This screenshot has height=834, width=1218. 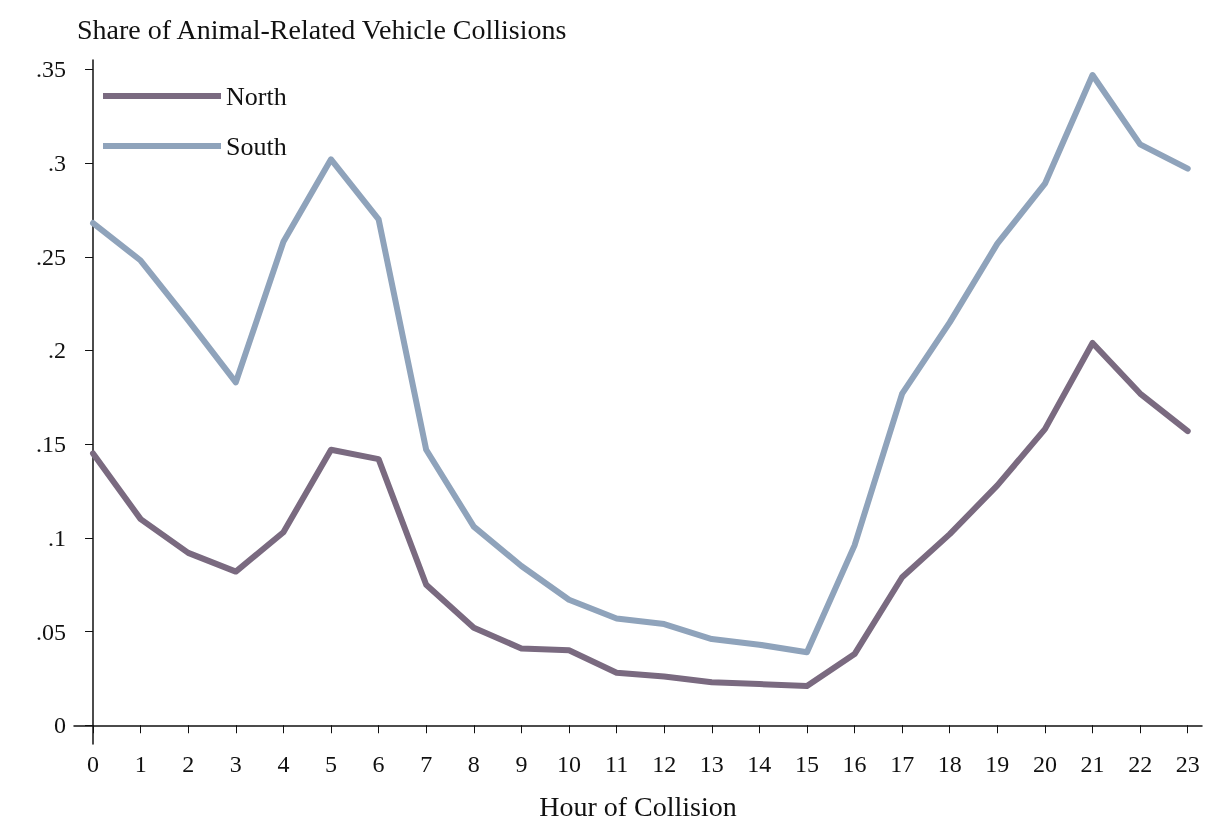 I want to click on x-tick-label: 18, so click(x=949, y=764).